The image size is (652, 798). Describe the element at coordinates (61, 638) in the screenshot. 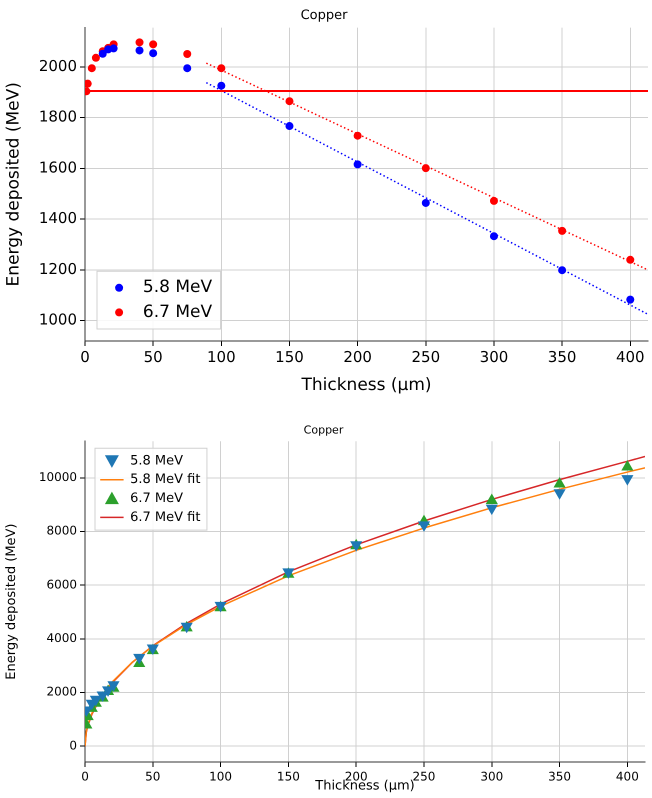

I see `y-tick-label: 4000` at that location.